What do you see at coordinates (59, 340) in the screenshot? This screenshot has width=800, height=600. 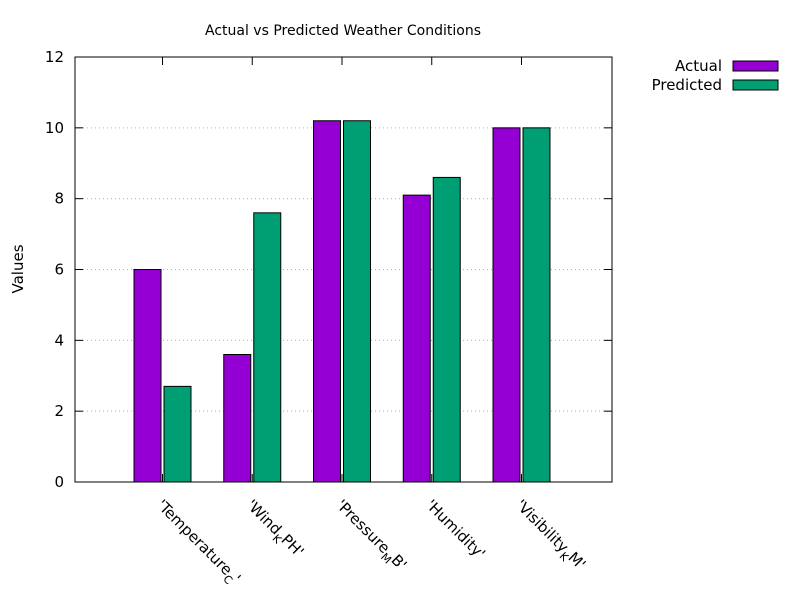 I see `y-tick-label: 4` at bounding box center [59, 340].